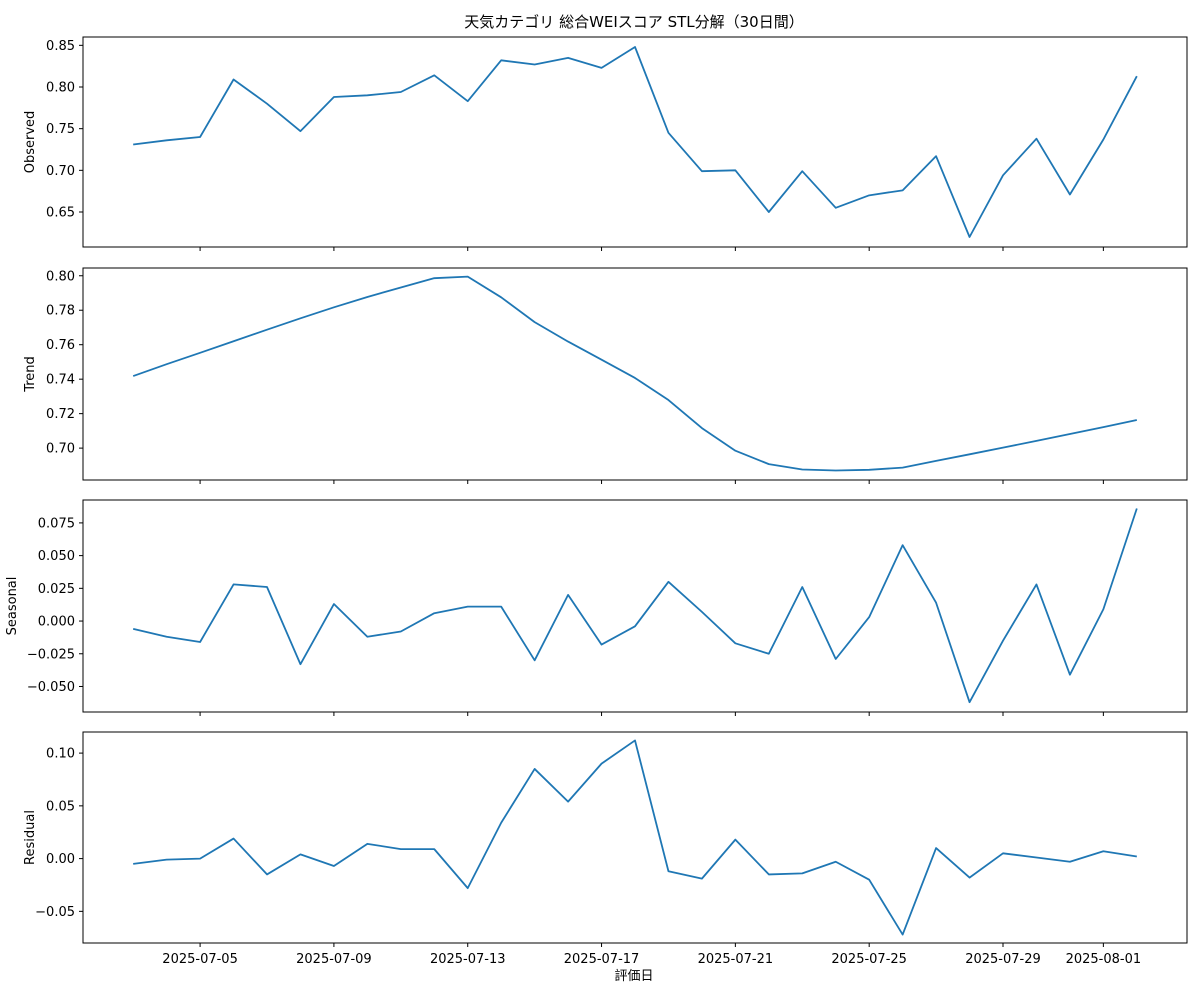  What do you see at coordinates (60, 859) in the screenshot?
I see `y-tick-label: 0.00` at bounding box center [60, 859].